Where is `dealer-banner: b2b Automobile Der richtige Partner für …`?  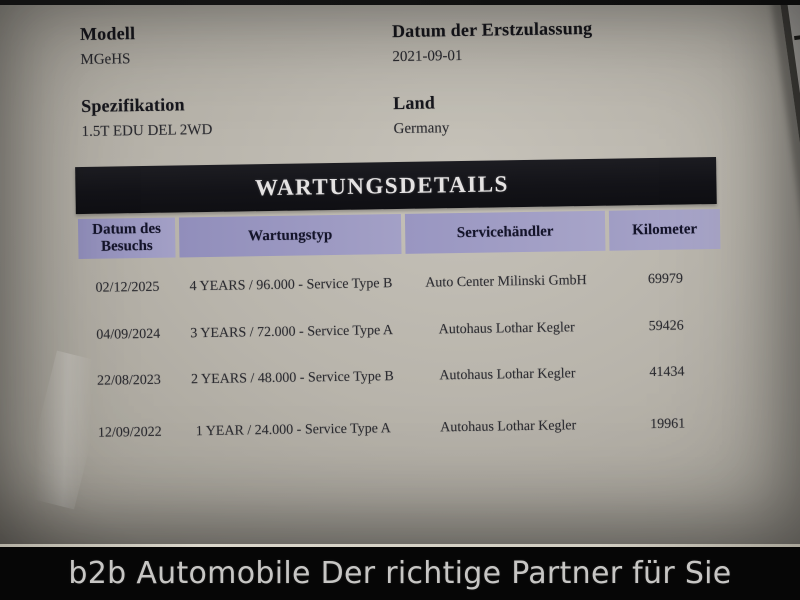
dealer-banner: b2b Automobile Der richtige Partner für … is located at coordinates (400, 573).